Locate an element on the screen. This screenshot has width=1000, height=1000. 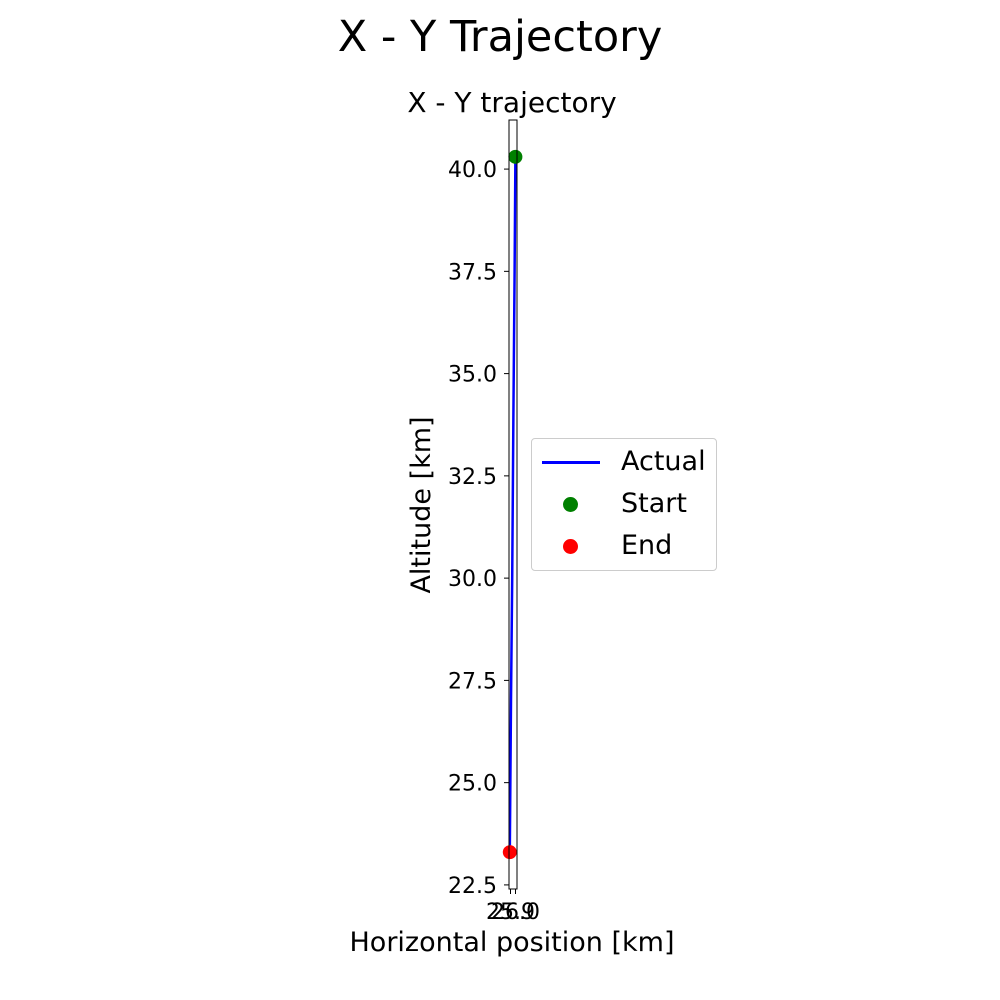
legend-end-dot-swatch is located at coordinates (570, 546).